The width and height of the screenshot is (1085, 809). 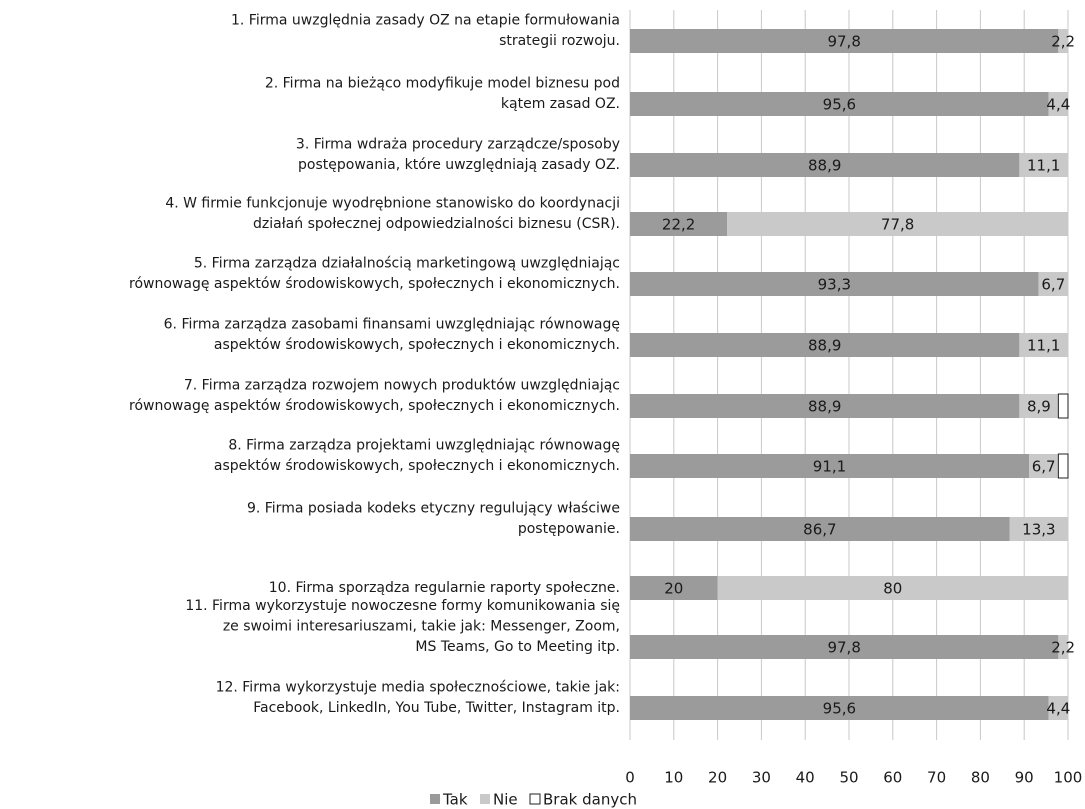 I want to click on x-tick-label: 10, so click(x=673, y=778).